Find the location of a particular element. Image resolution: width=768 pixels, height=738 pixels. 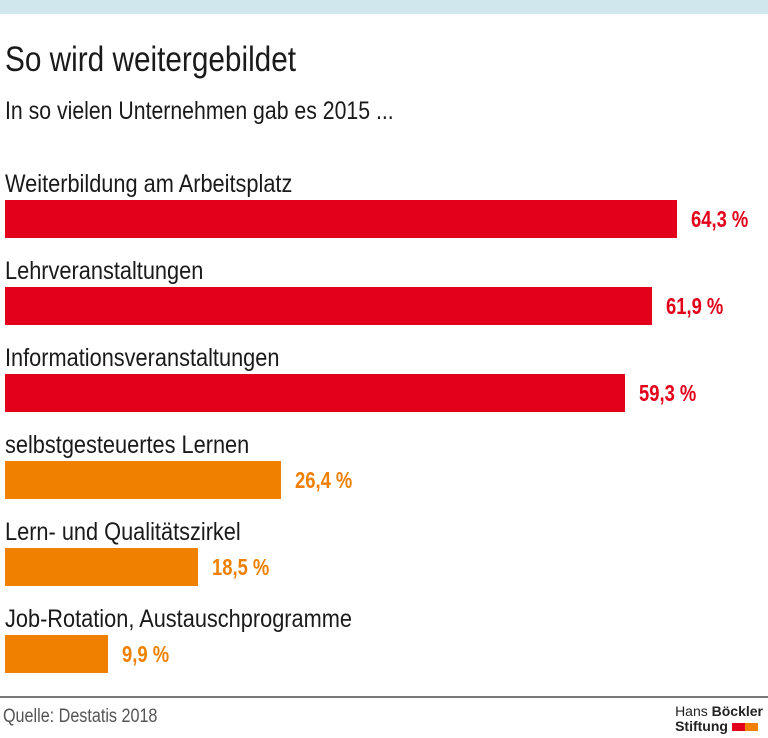

value-label: 18,5 % is located at coordinates (241, 567).